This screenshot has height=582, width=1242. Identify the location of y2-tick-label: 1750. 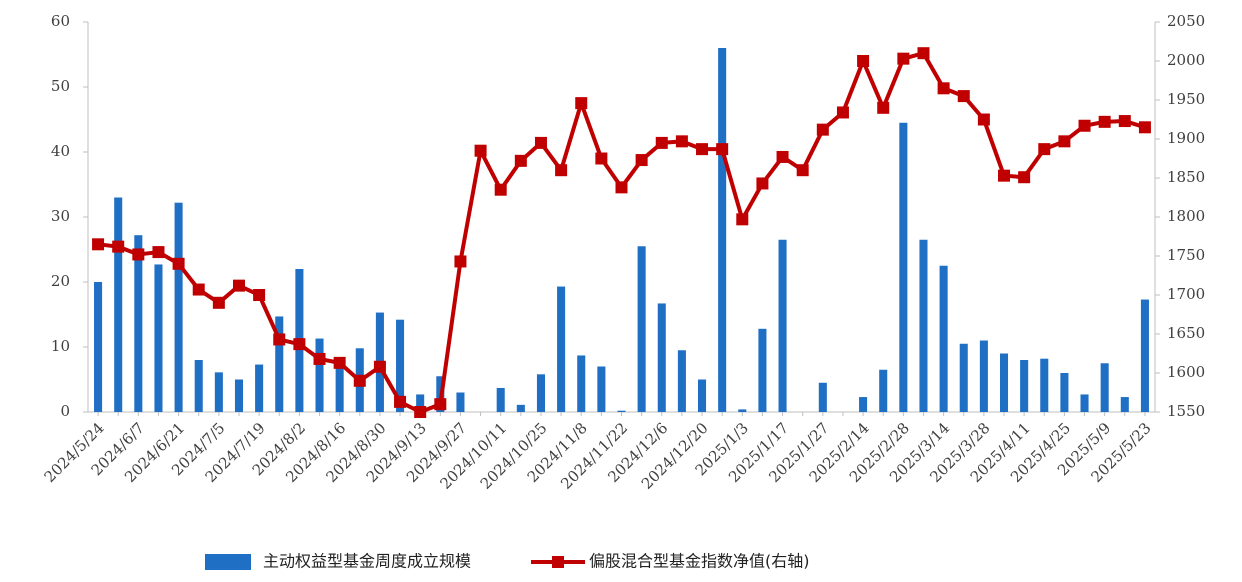
(1186, 255).